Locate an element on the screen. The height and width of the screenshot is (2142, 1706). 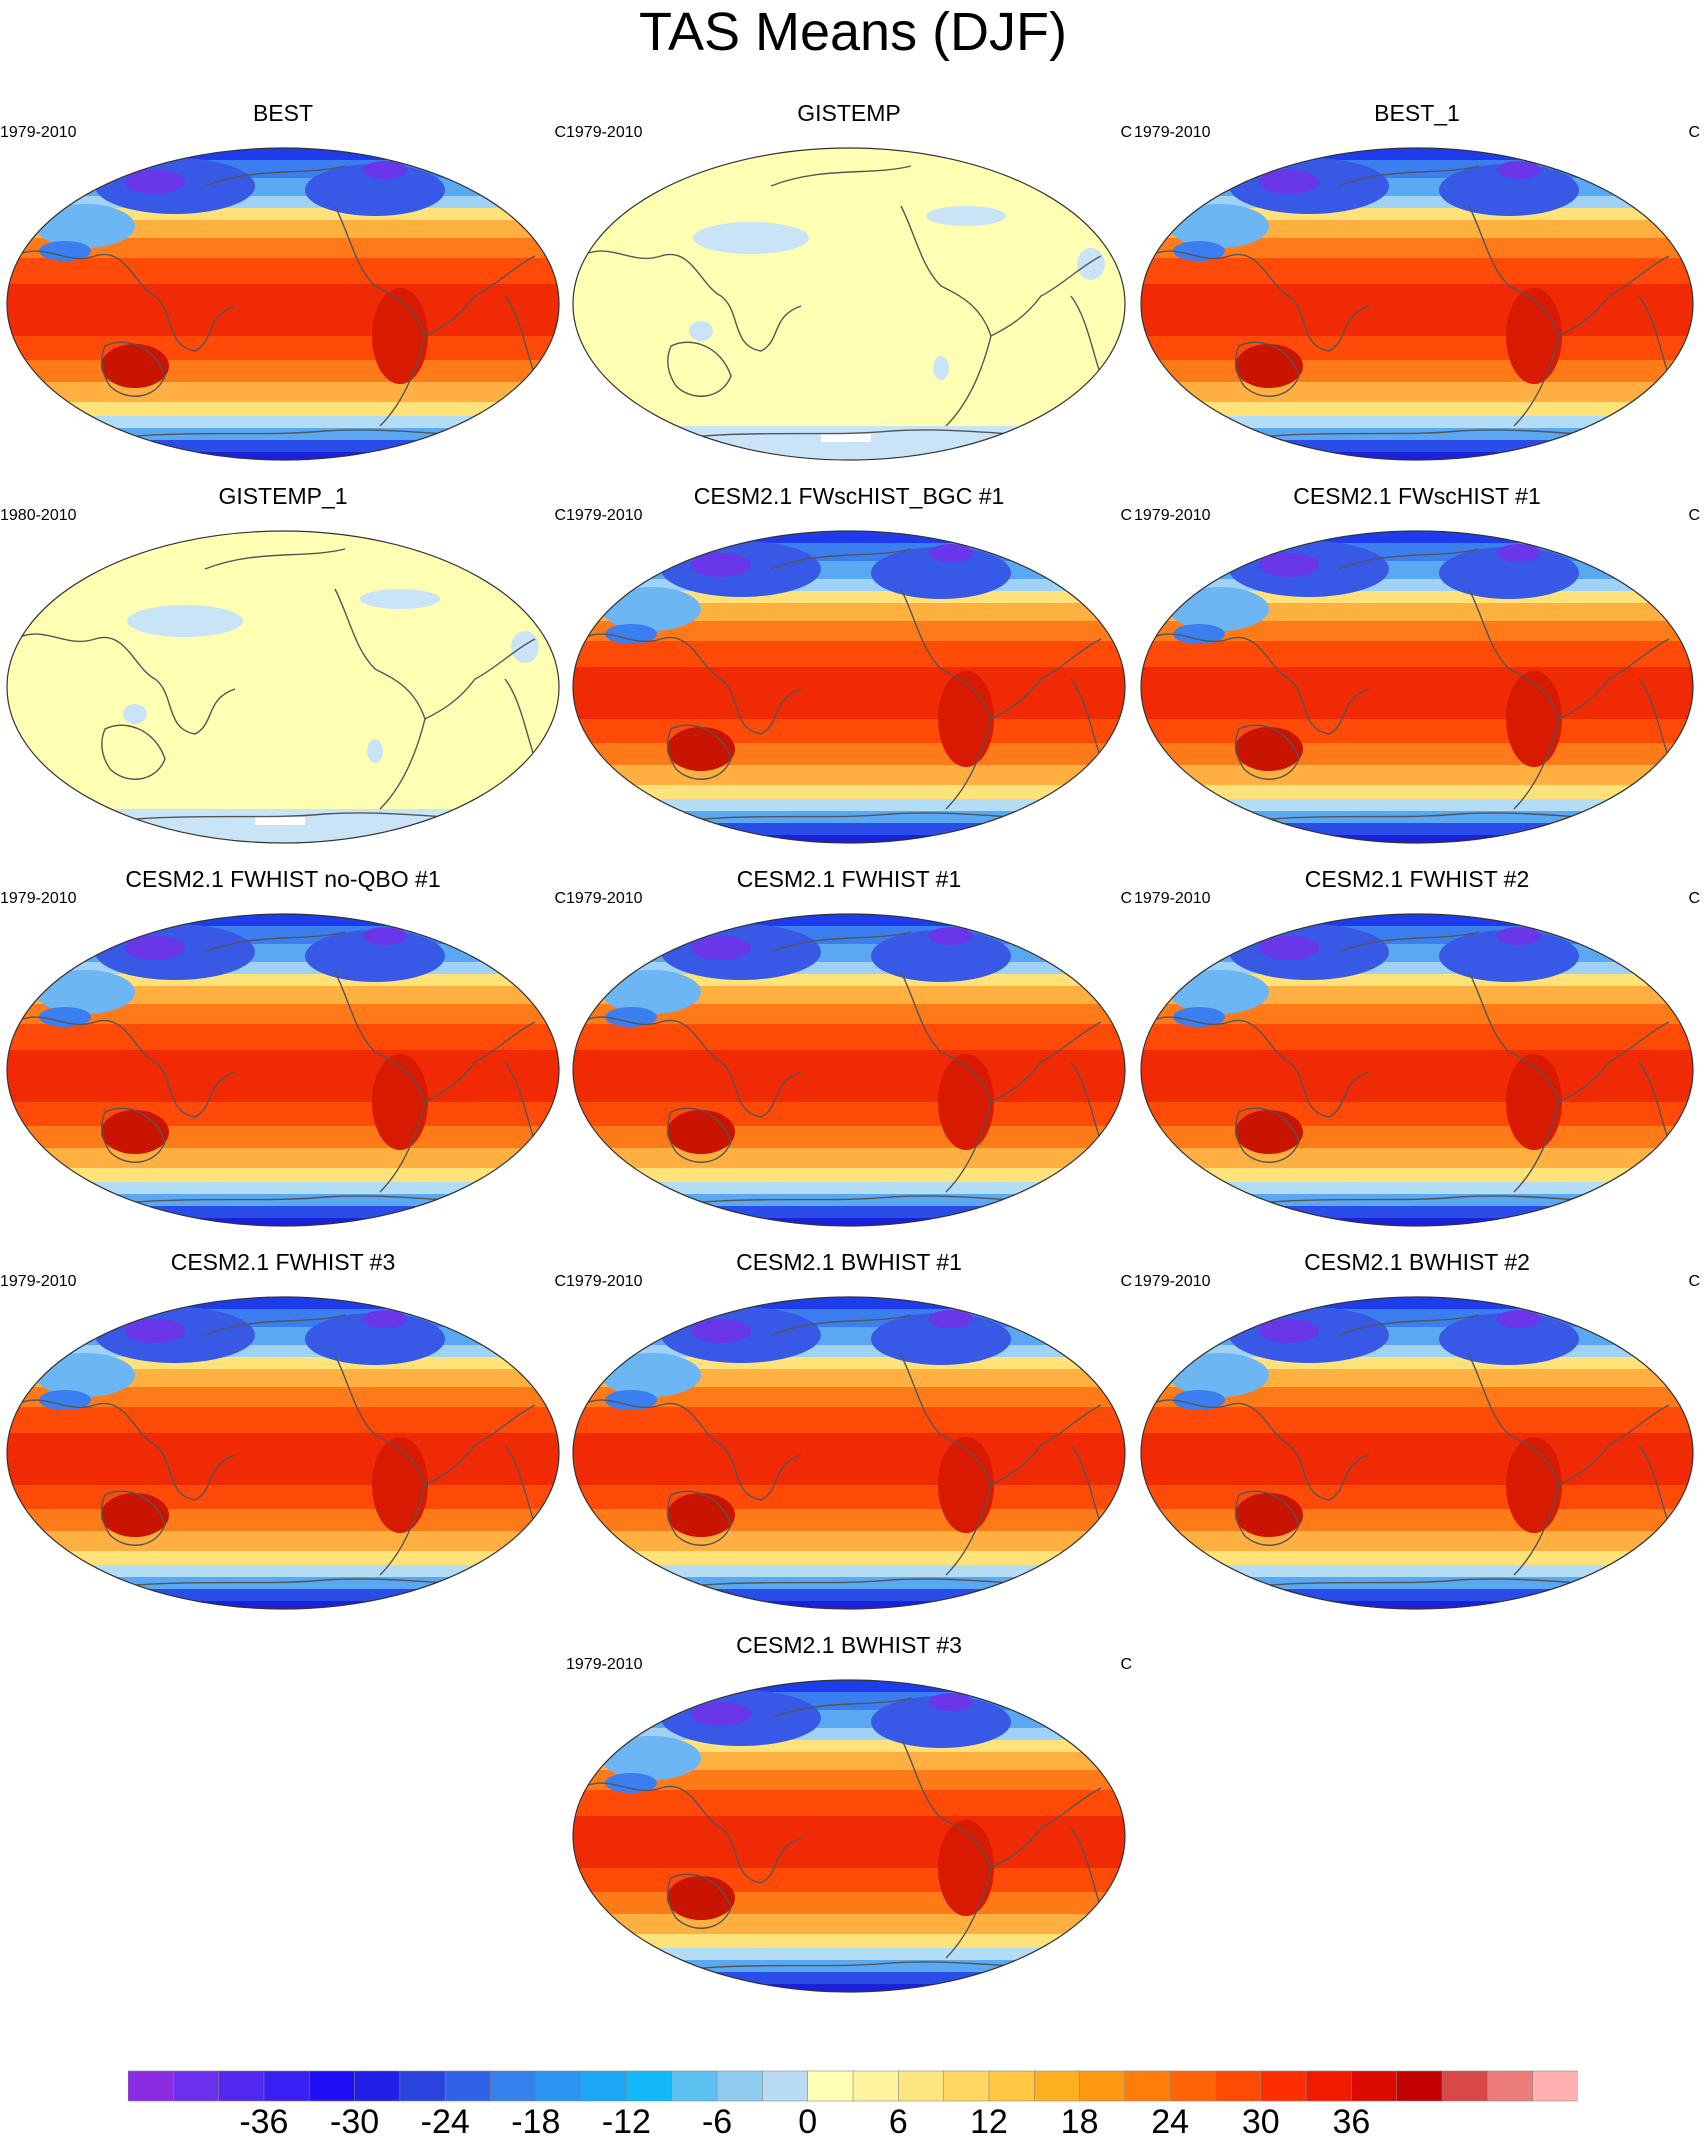
colorbar-tick-label: -36 is located at coordinates (264, 2122).